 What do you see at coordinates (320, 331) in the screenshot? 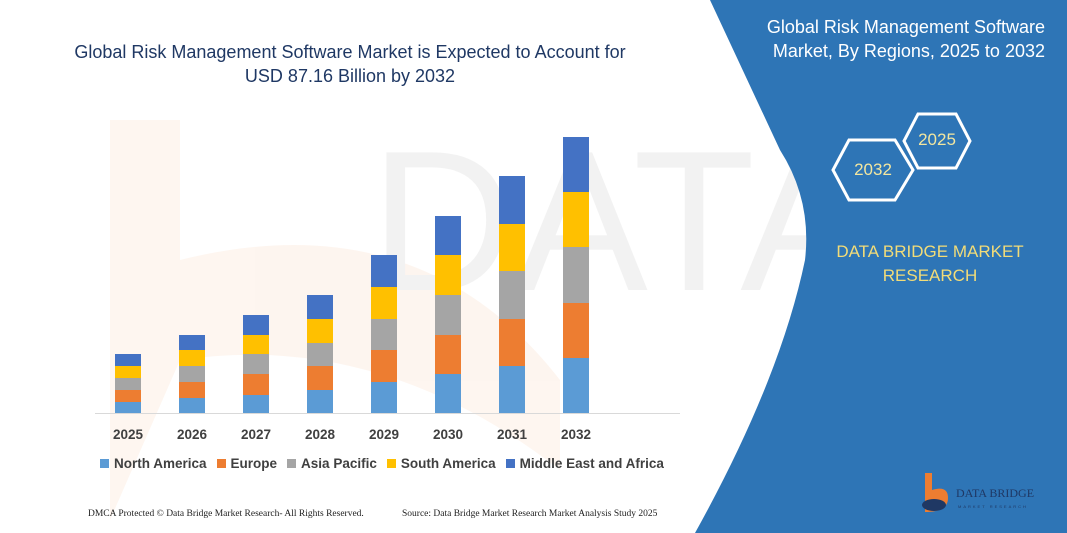
I see `bar-segment-2028-south-america` at bounding box center [320, 331].